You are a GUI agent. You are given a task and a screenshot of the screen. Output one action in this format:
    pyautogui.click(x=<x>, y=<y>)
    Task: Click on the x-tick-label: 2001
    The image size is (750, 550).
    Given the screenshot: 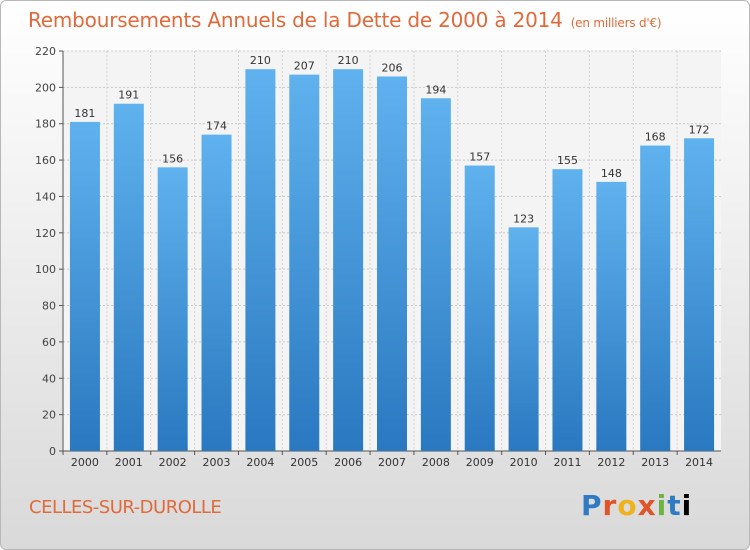 What is the action you would take?
    pyautogui.click(x=129, y=462)
    